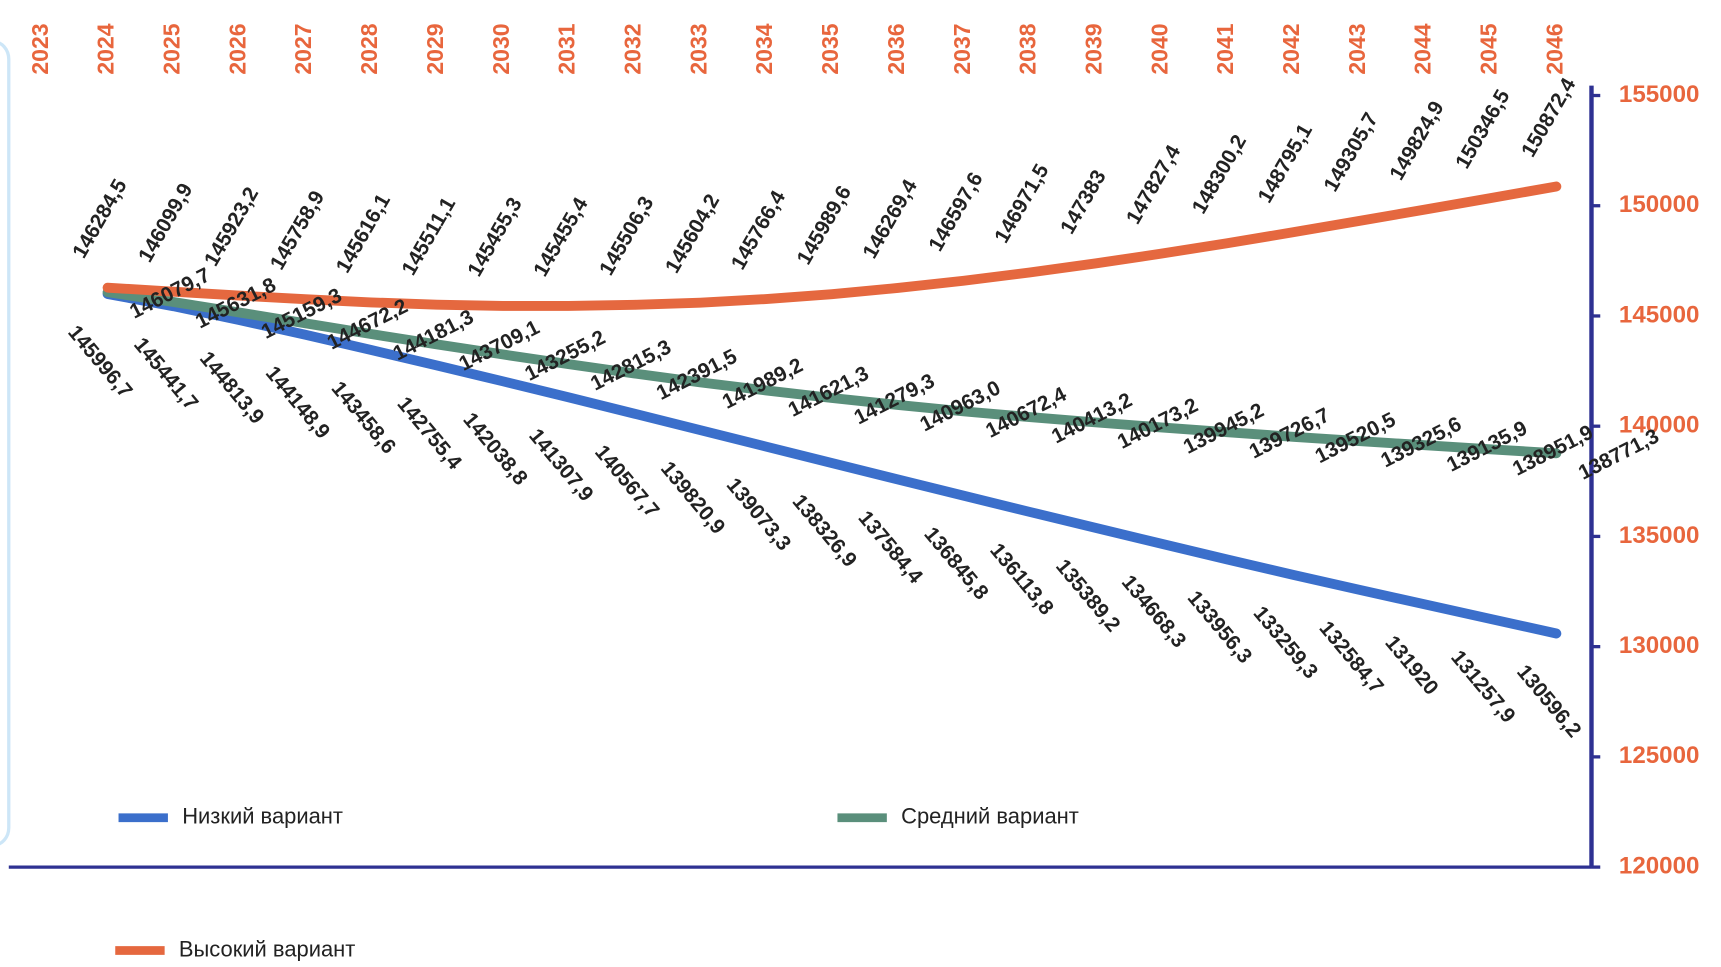 The height and width of the screenshot is (967, 1721). I want to click on data-label: 145441,7, so click(166, 373).